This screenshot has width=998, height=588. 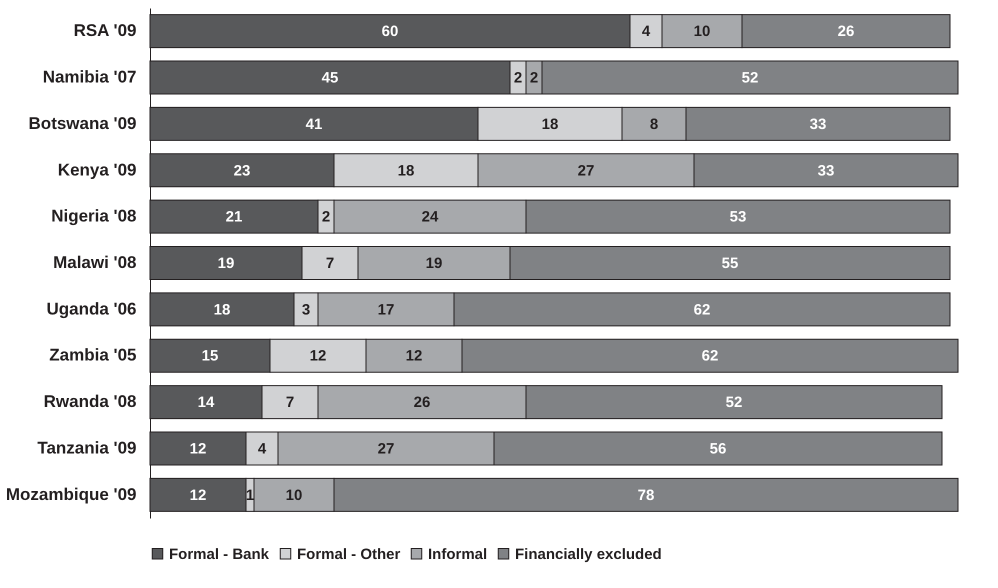 I want to click on legend-label: Financially excluded, so click(x=588, y=554).